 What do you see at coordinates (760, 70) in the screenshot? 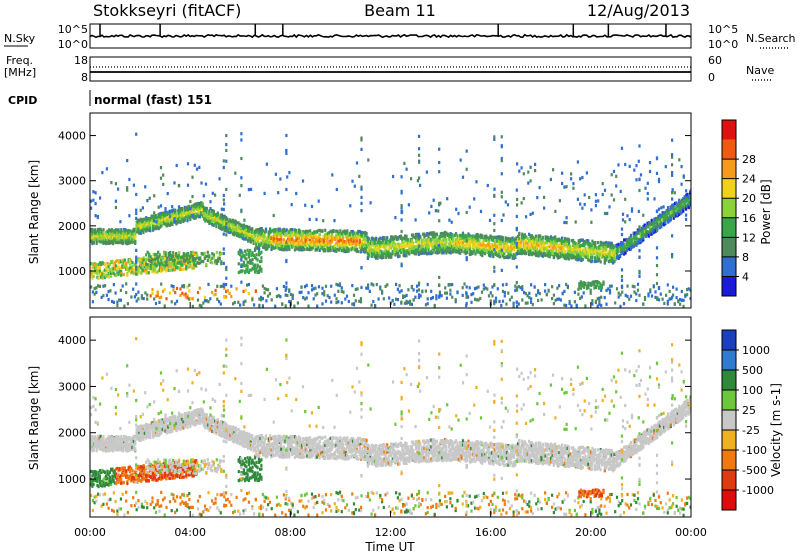
I see `nave-label: Nave` at bounding box center [760, 70].